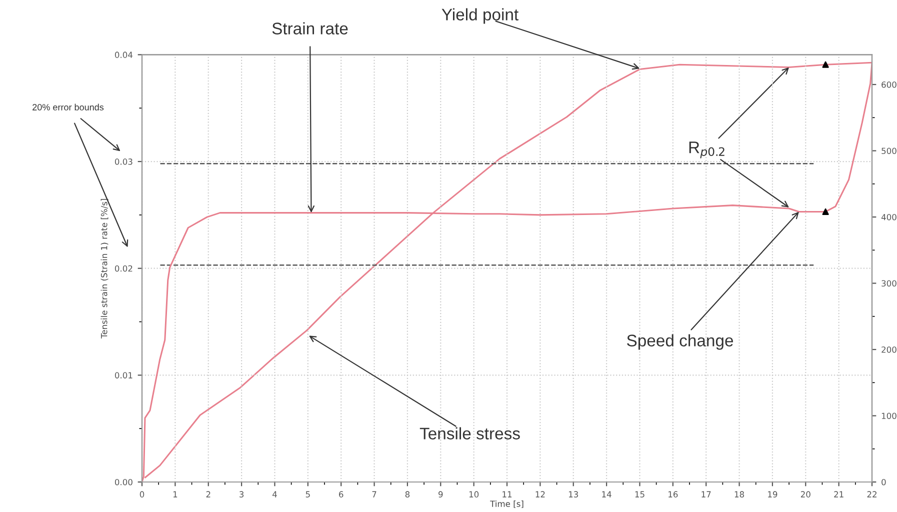 The width and height of the screenshot is (897, 512). I want to click on x-tick-label: 14, so click(607, 494).